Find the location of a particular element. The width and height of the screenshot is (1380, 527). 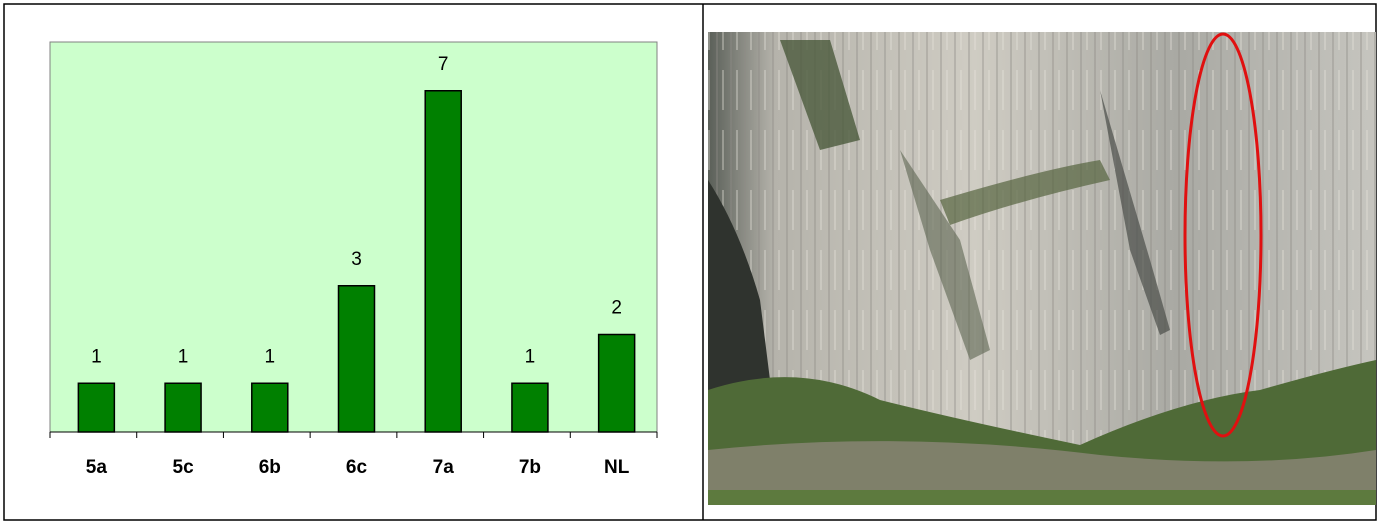

data-label: 7 is located at coordinates (443, 64).